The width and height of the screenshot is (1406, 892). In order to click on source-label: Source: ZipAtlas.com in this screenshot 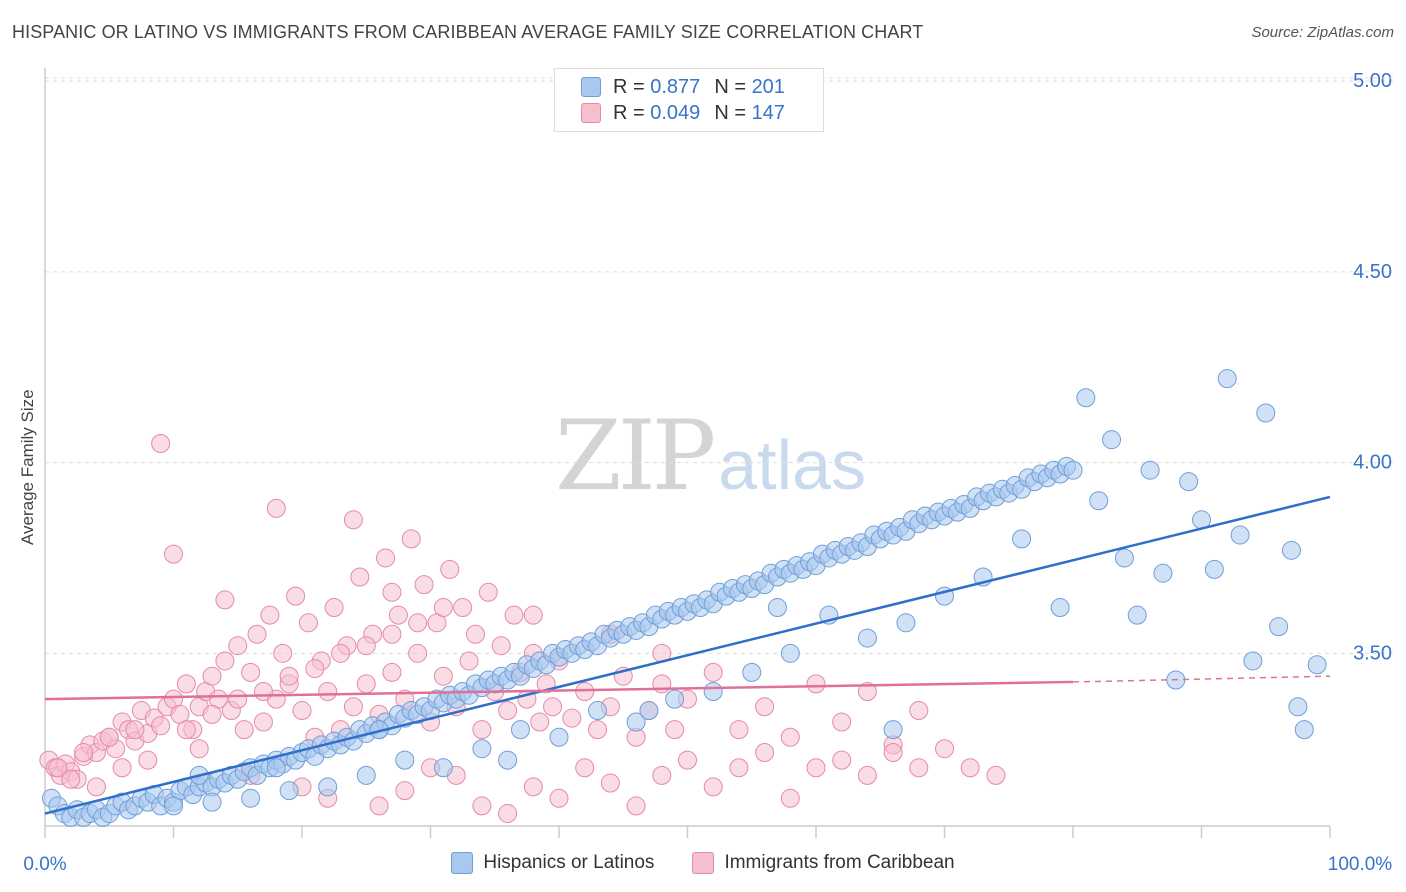, I will do `click(1322, 32)`.